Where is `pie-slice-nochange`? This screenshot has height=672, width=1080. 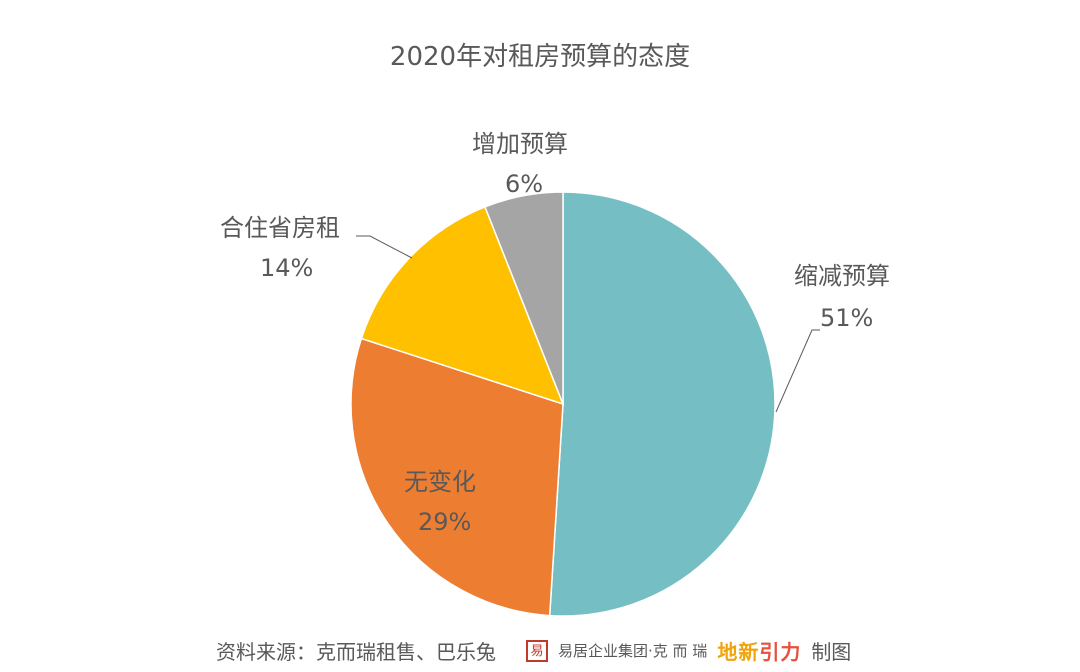
pie-slice-nochange is located at coordinates (457, 477).